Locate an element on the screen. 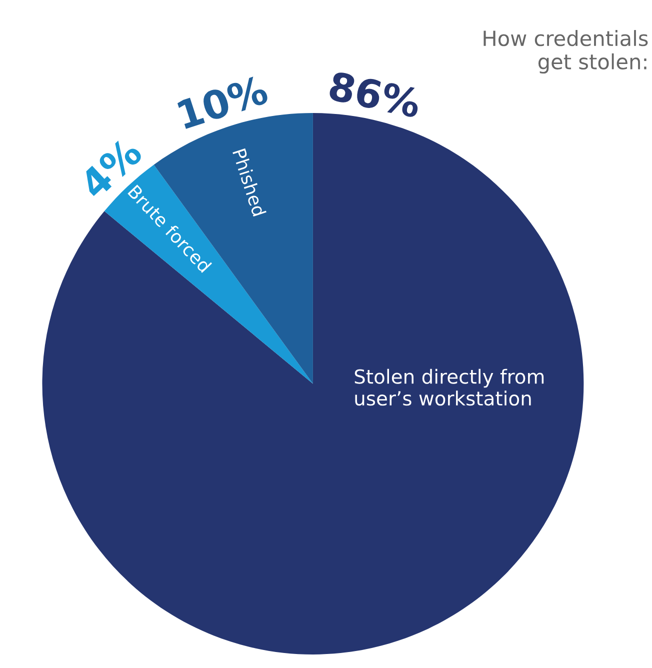 This screenshot has height=668, width=652. data-label: 86% is located at coordinates (375, 94).